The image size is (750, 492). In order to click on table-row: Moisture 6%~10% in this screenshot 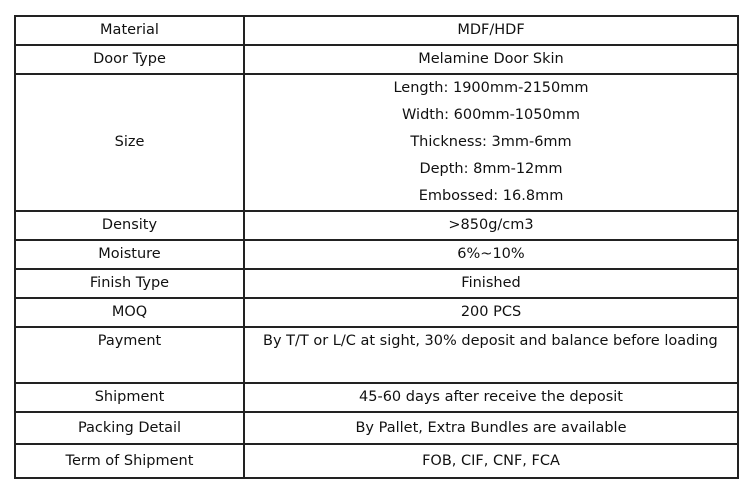, I will do `click(376, 254)`.